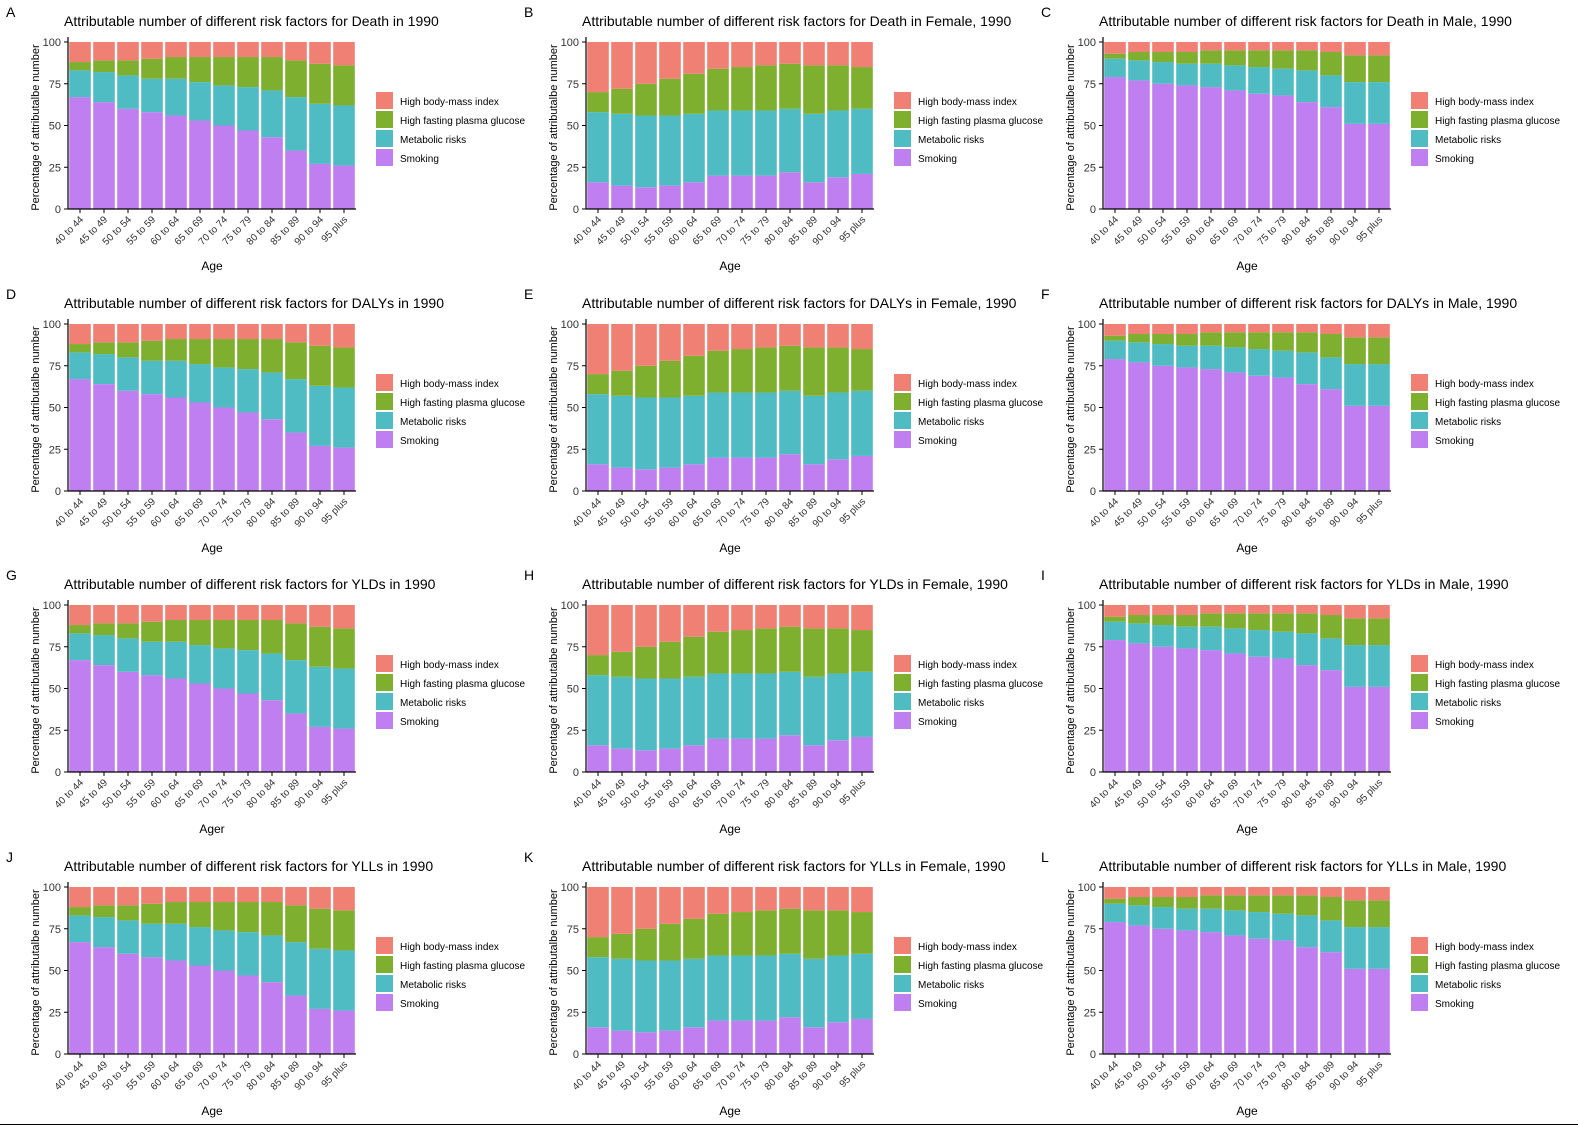 The image size is (1578, 1134). I want to click on panel-letter: C, so click(1046, 12).